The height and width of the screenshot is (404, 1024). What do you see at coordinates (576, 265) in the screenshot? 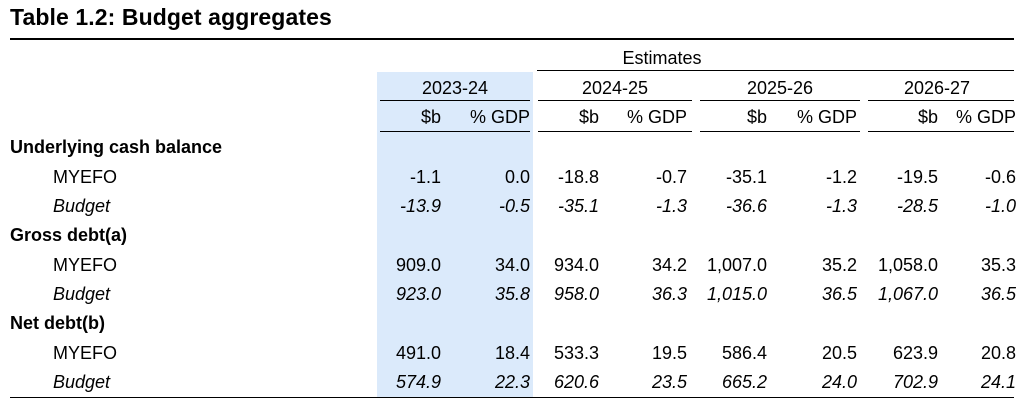
I see `table-cell: 934.0` at bounding box center [576, 265].